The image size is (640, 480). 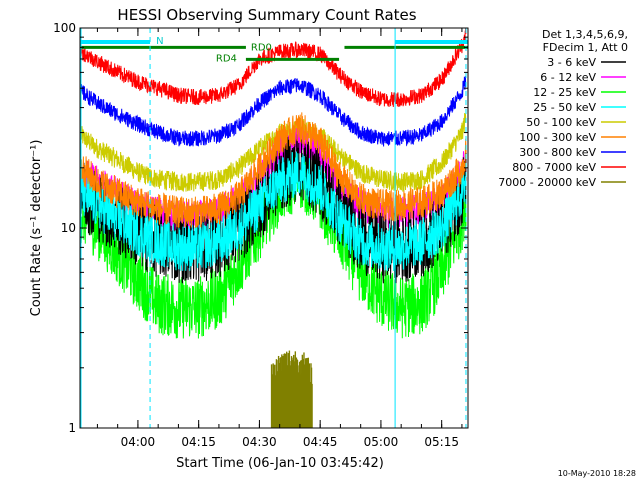 I want to click on legend-label: 12 - 25 keV, so click(x=564, y=92).